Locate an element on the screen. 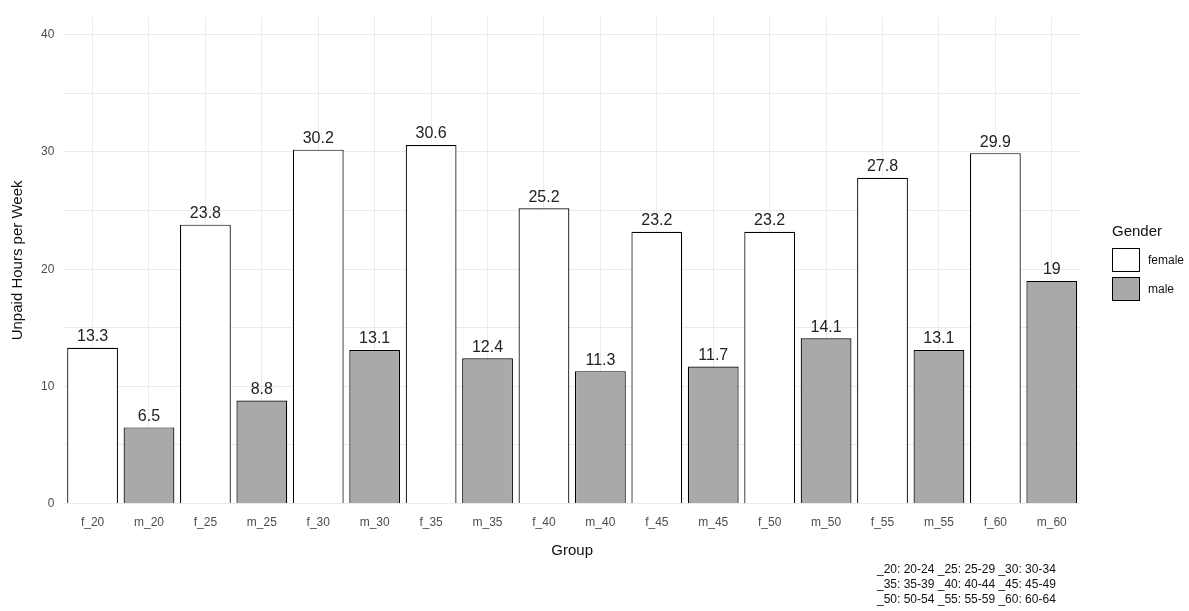 This screenshot has height=611, width=1189. x-tick-label: f_25 is located at coordinates (205, 522).